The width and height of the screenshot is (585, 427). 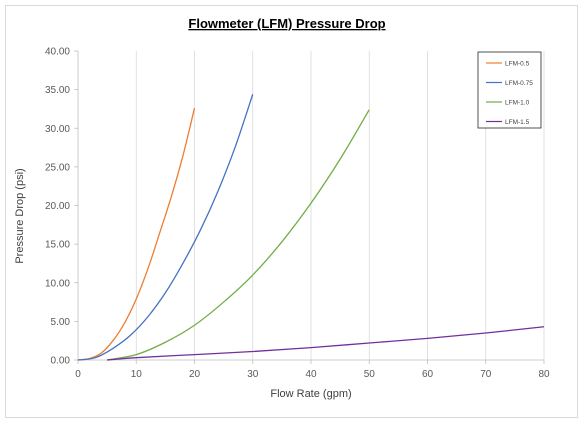 I want to click on legend-label: LFM-1.0, so click(x=517, y=102).